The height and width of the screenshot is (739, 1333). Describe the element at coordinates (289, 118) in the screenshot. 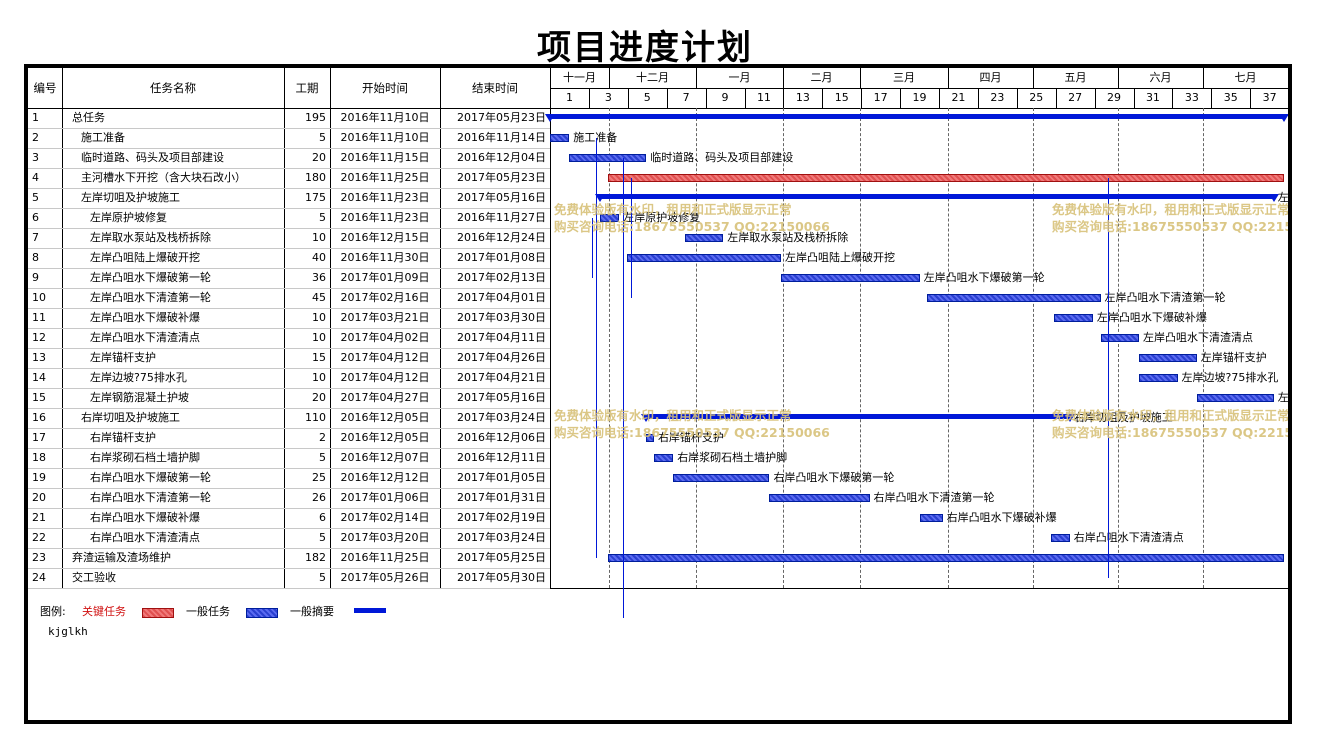

I see `table-row: 1 总任务 195 2016年11月10日 2017年05月23日` at that location.